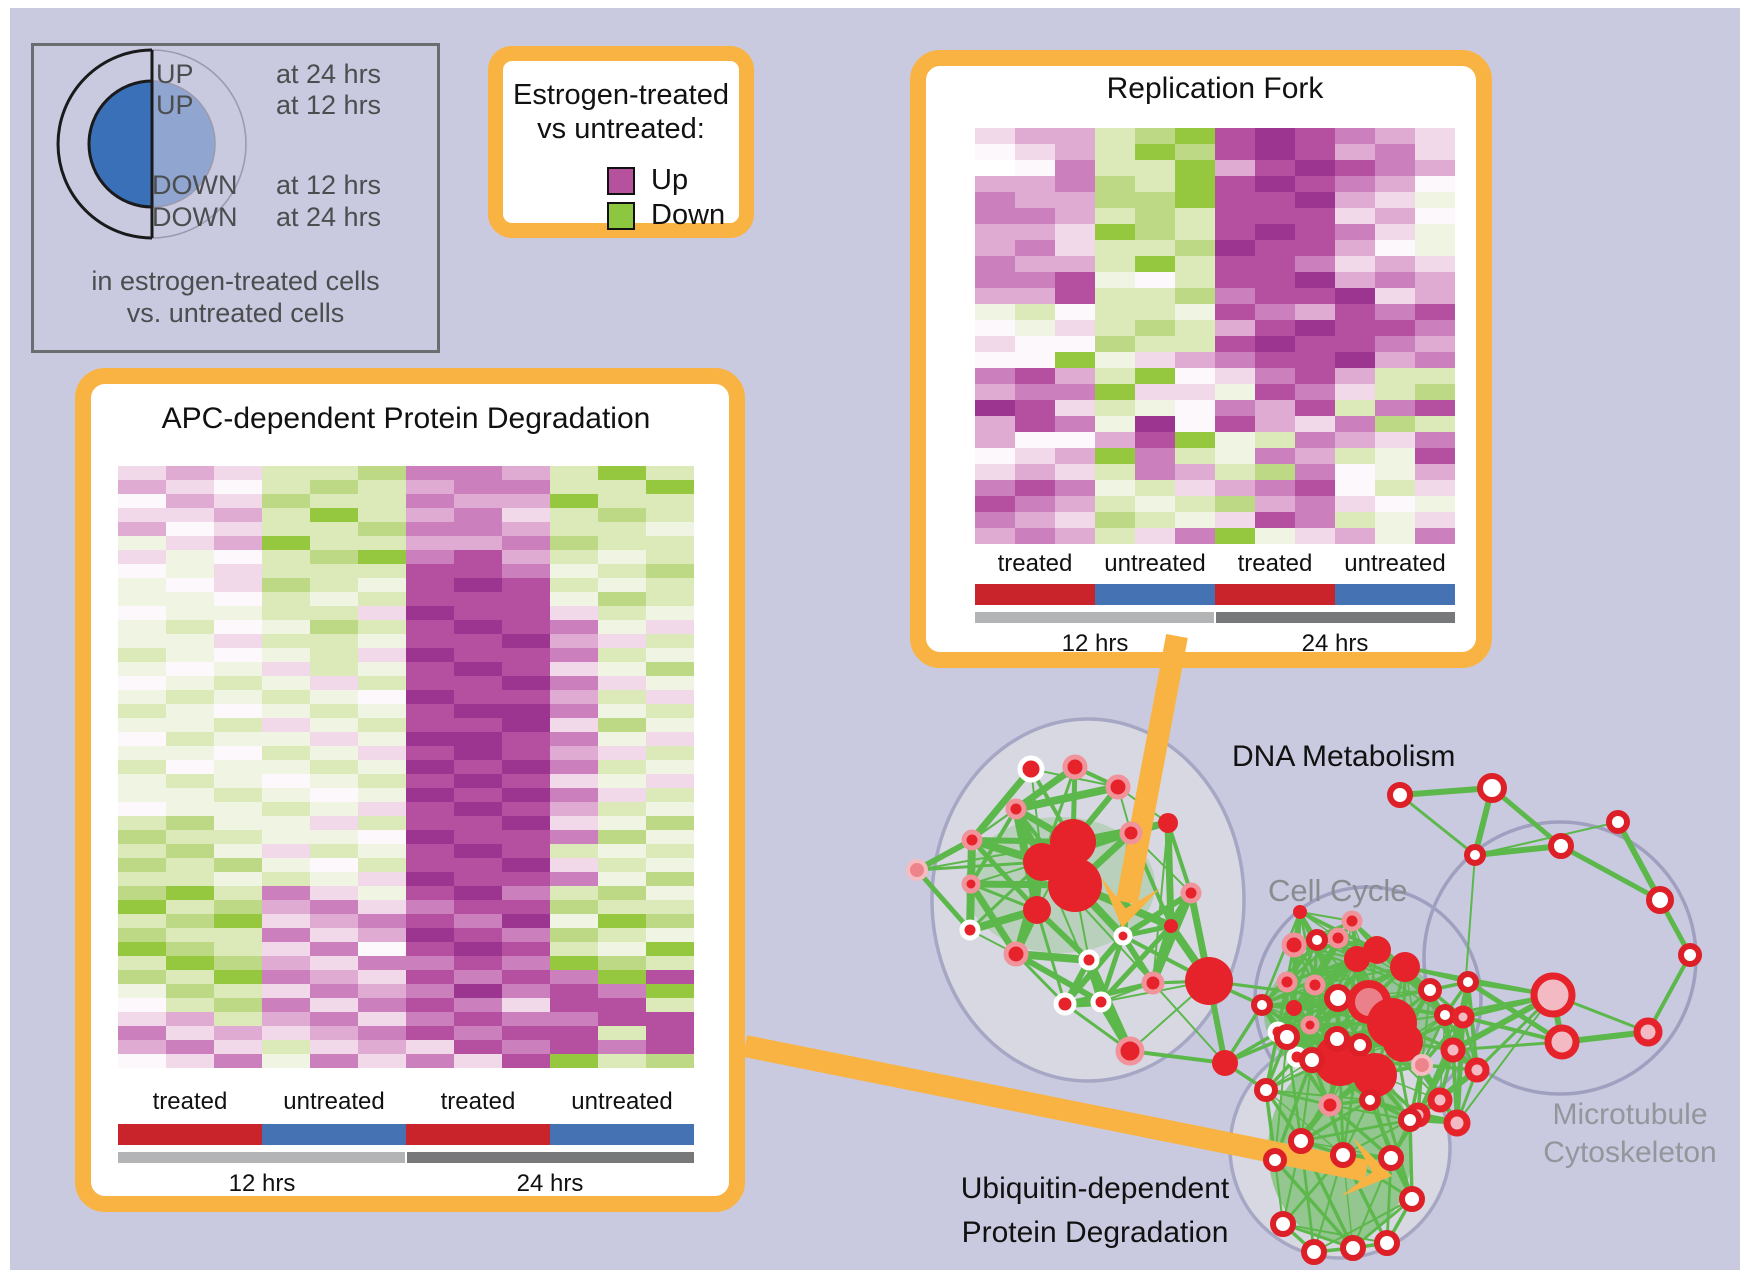 This screenshot has width=1750, height=1279. Describe the element at coordinates (329, 217) in the screenshot. I see `ring-row-time: at 24 hrs` at that location.